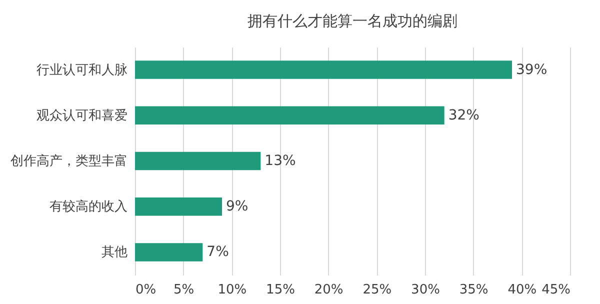  I want to click on x-tick-label: 10%, so click(232, 290).